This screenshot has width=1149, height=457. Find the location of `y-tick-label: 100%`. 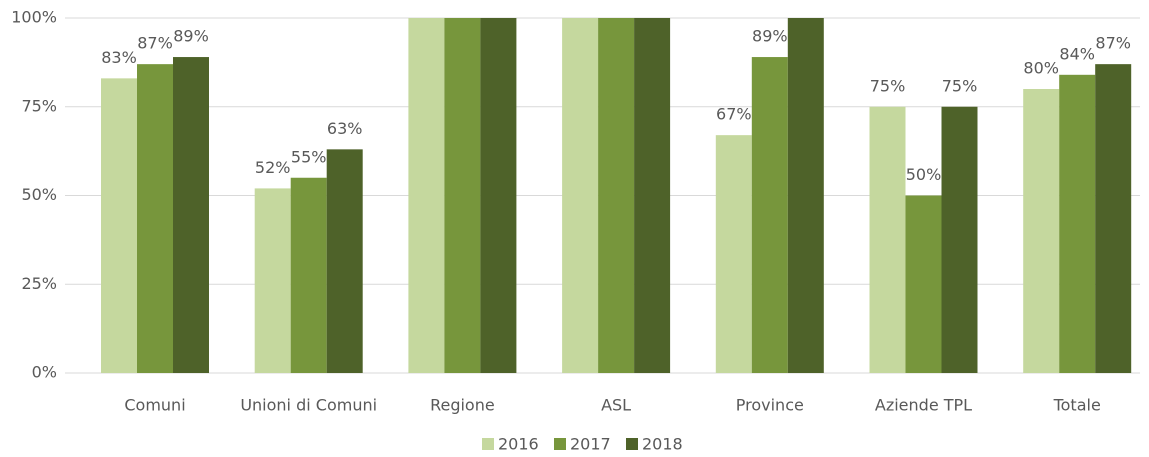

y-tick-label: 100% is located at coordinates (34, 17).